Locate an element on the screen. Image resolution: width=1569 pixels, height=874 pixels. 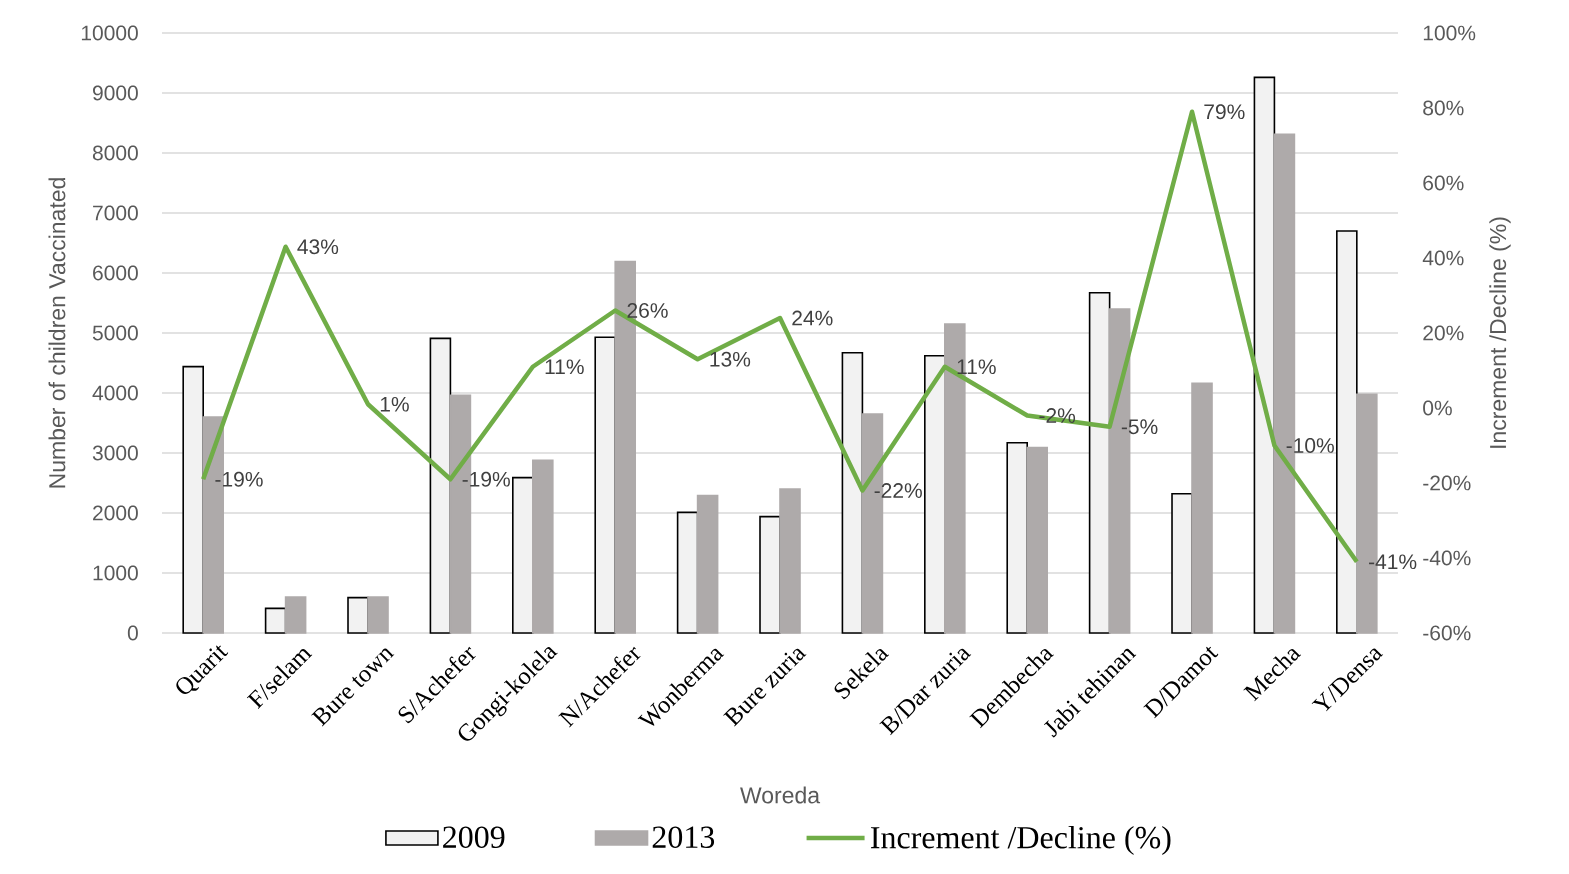
y-tick-label: 4000 is located at coordinates (115, 393).